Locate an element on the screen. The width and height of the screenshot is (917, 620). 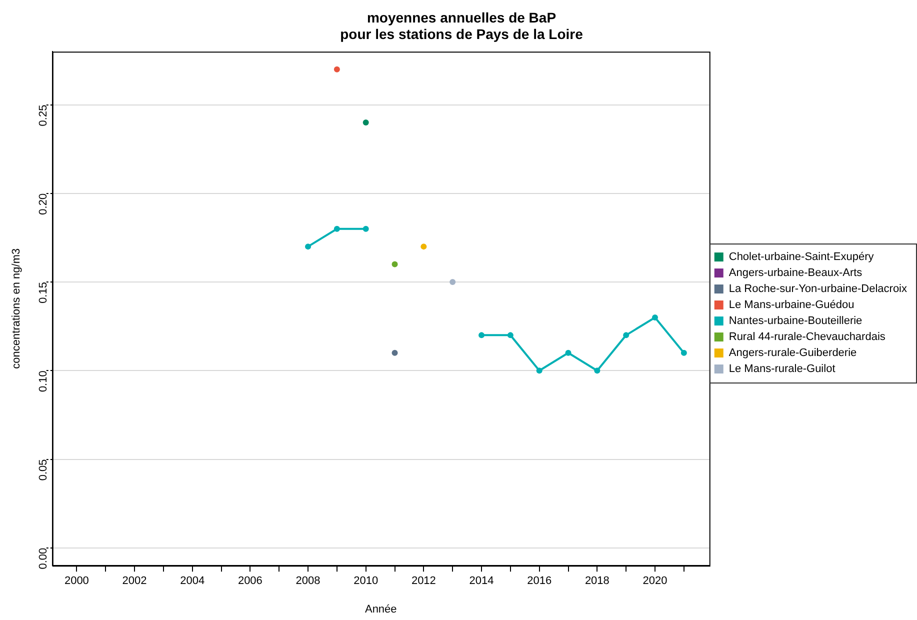
legend-label: Angers-rurale-Guiberderie is located at coordinates (792, 353).